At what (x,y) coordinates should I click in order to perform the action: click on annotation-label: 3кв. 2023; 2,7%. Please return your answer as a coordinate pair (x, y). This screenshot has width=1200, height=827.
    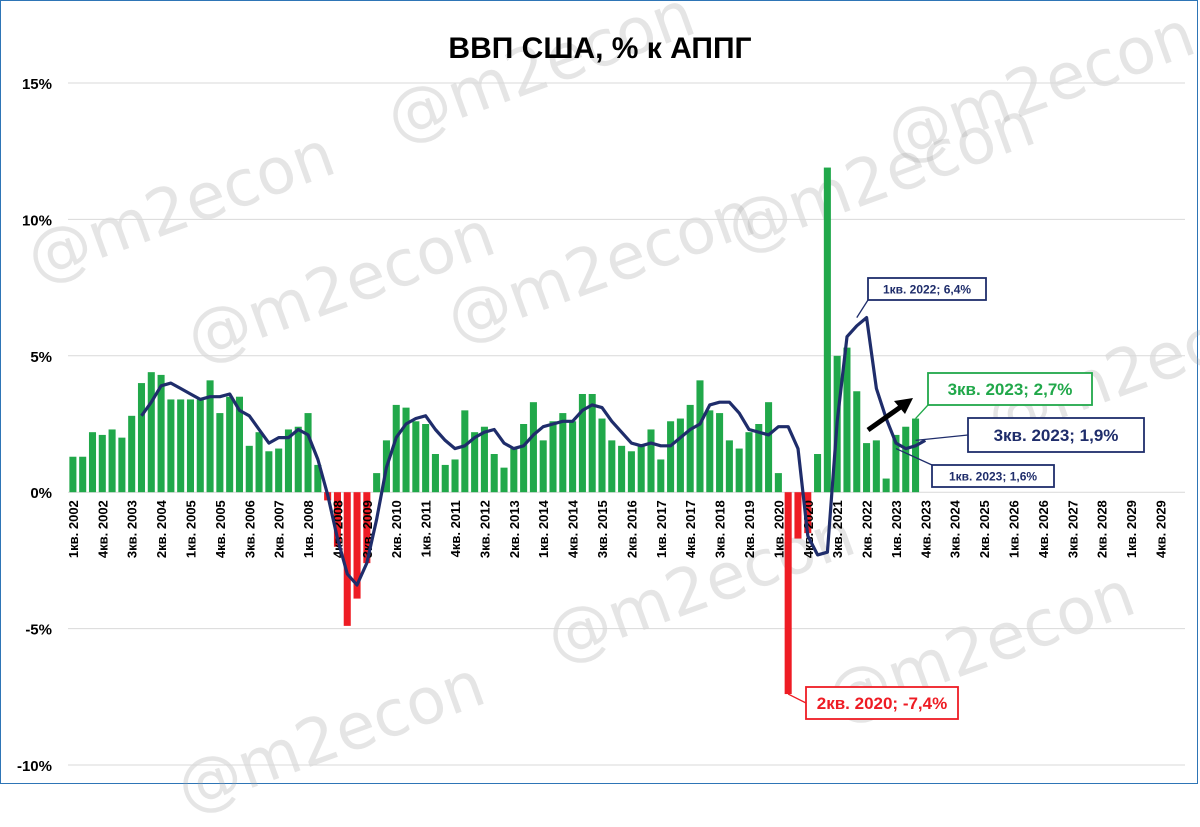
    Looking at the image, I should click on (1010, 389).